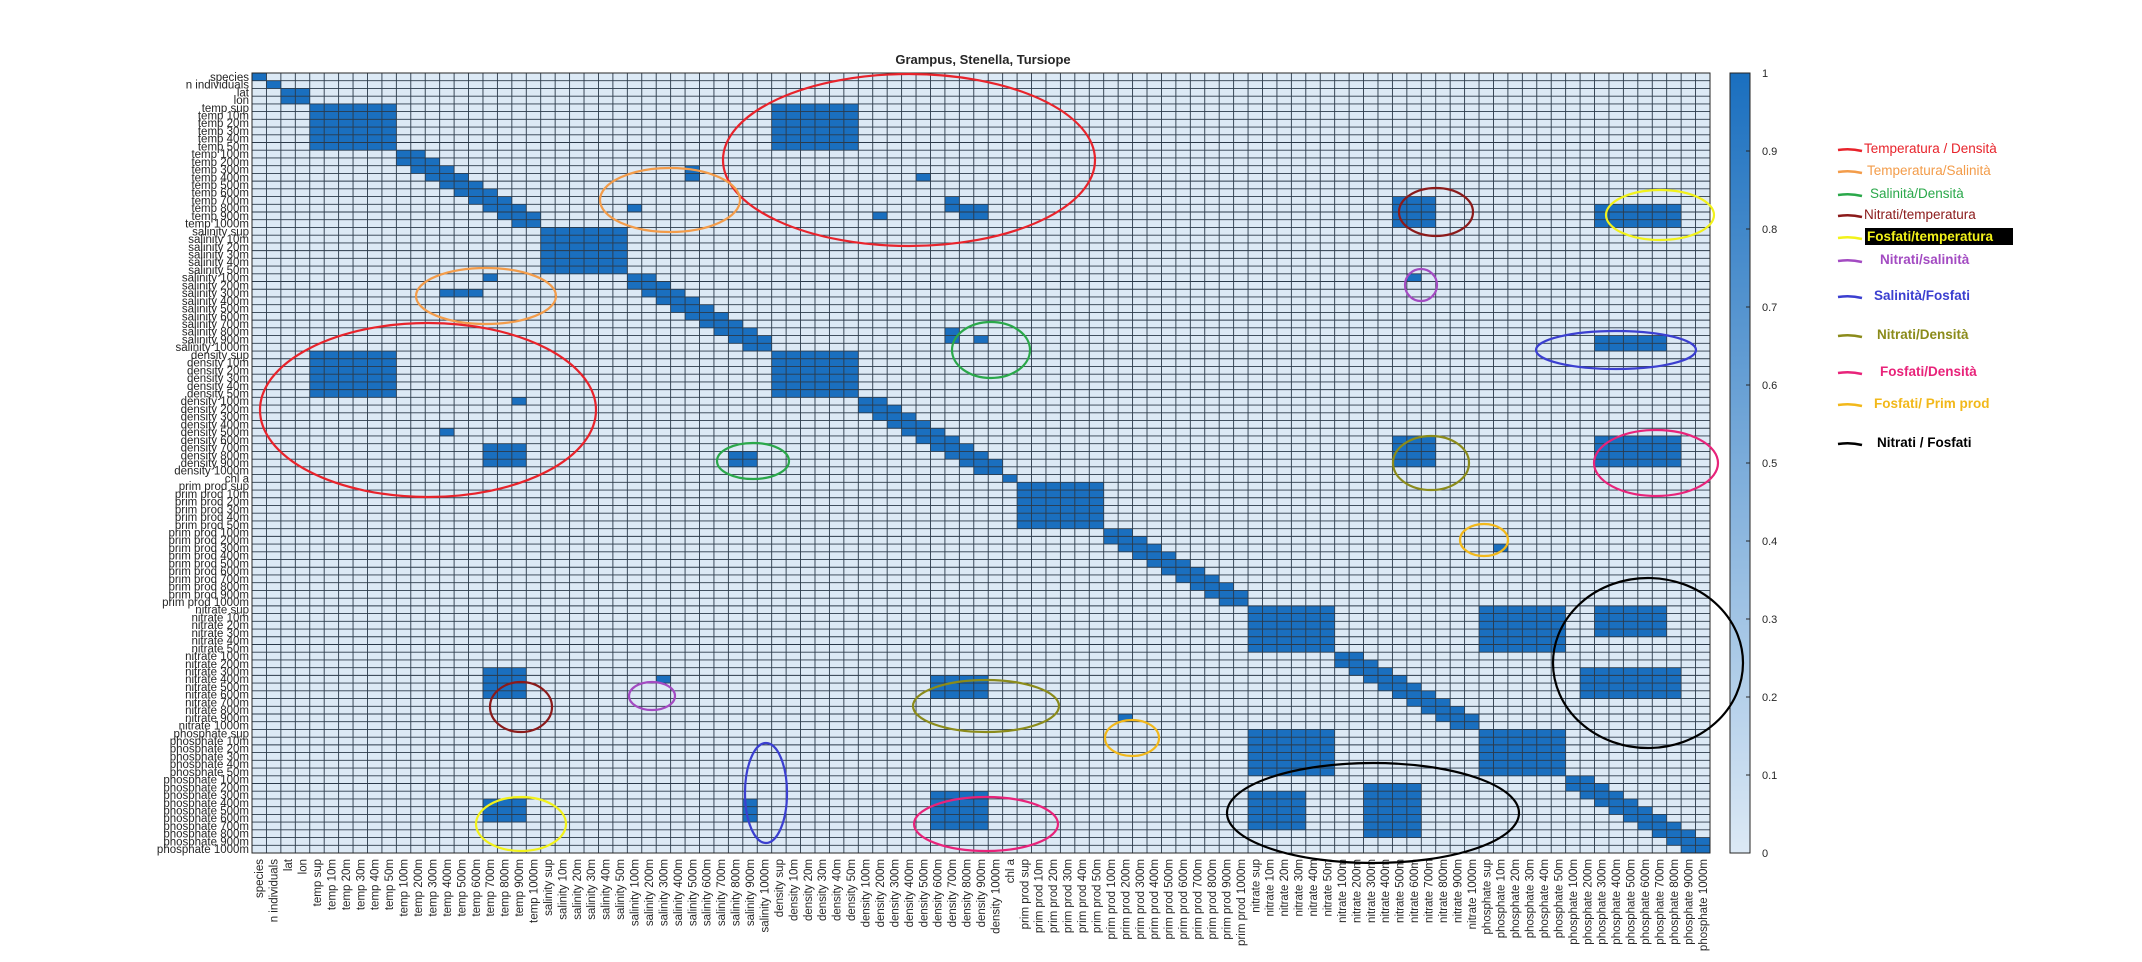 The width and height of the screenshot is (2142, 962). Describe the element at coordinates (1917, 193) in the screenshot. I see `legend-label: Salinità/Densità` at that location.